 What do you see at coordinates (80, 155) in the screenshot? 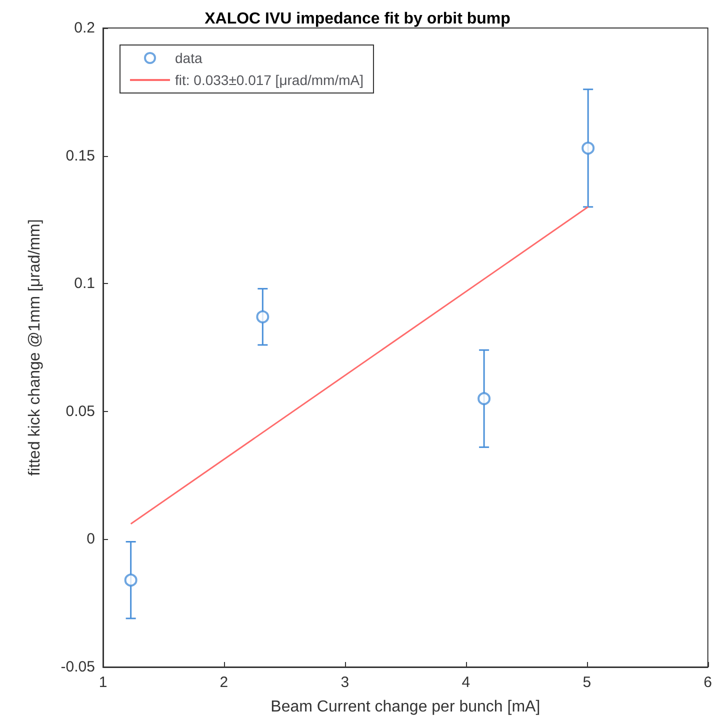
I see `y-tick-label: 0.15` at bounding box center [80, 155].